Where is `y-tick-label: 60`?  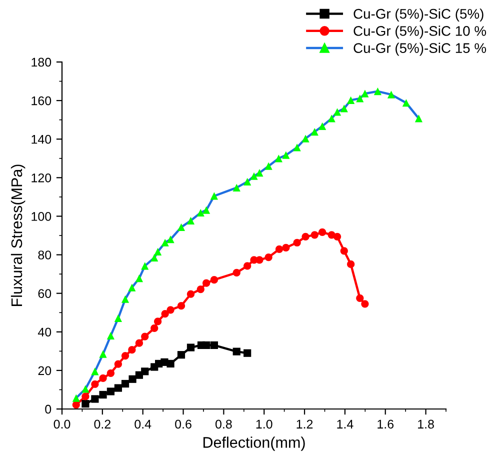 y-tick-label: 60 is located at coordinates (45, 293).